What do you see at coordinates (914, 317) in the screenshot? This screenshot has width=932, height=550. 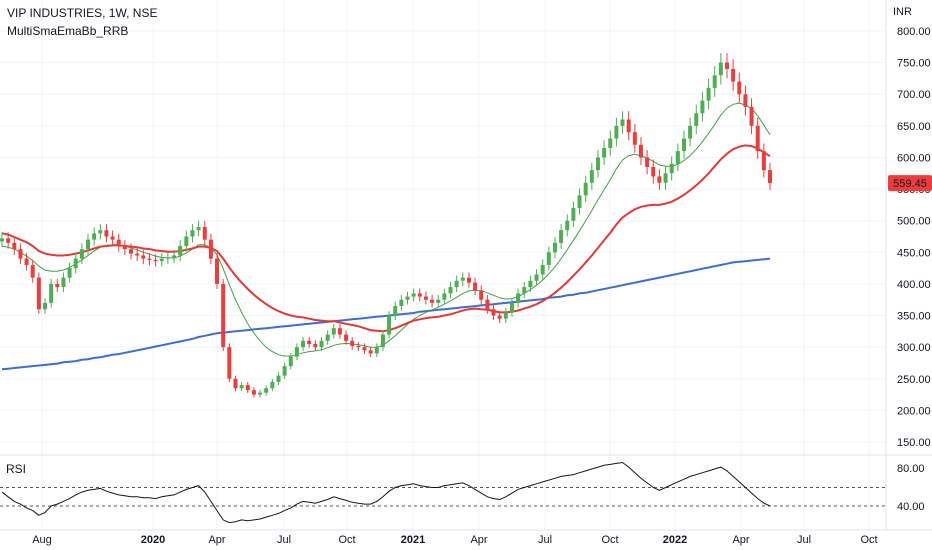 I see `y-tick-label: 350.00` at bounding box center [914, 317].